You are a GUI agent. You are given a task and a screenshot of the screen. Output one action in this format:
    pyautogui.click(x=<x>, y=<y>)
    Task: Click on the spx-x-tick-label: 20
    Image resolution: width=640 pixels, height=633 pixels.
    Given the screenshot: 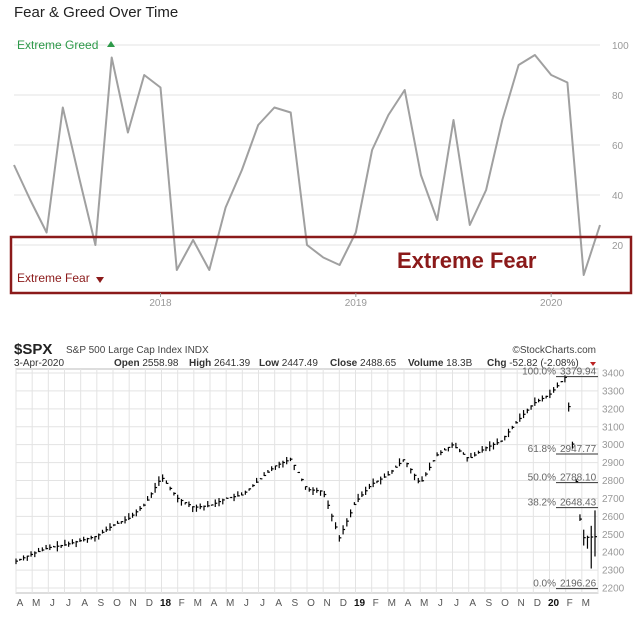 What is the action you would take?
    pyautogui.click(x=554, y=603)
    